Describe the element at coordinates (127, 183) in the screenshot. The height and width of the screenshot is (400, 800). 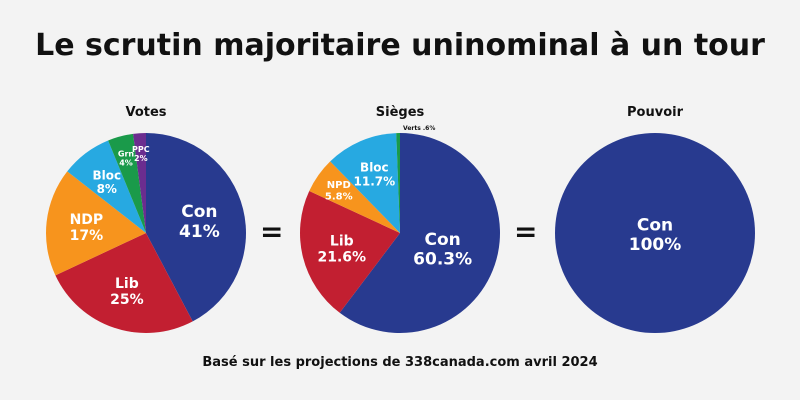
I see `pie-slice-grn` at that location.